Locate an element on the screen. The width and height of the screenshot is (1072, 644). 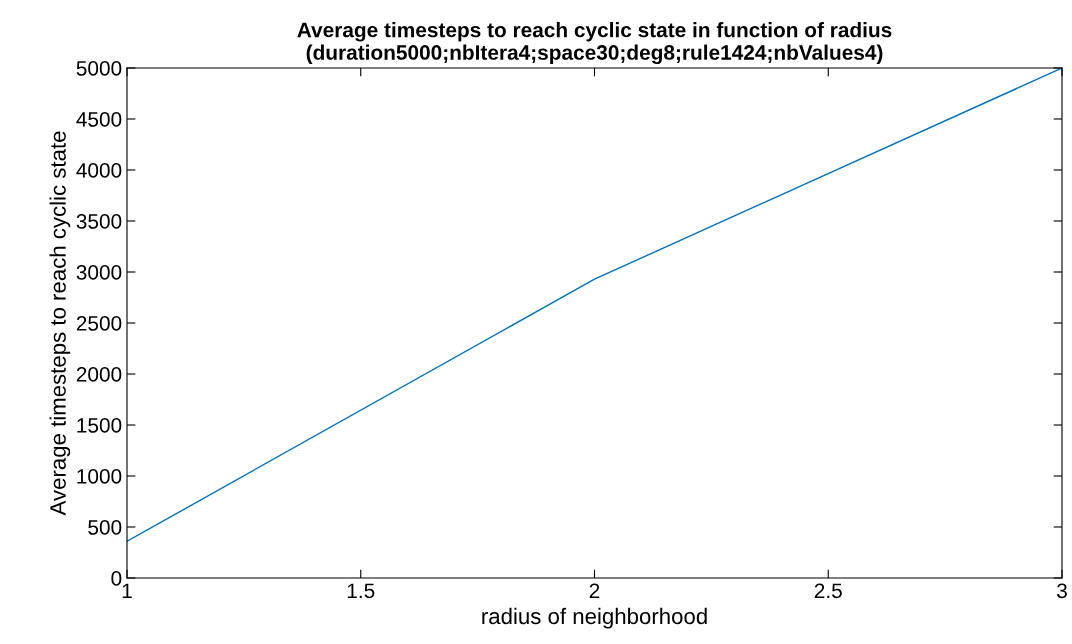
x-tick-label: 3 is located at coordinates (1062, 591).